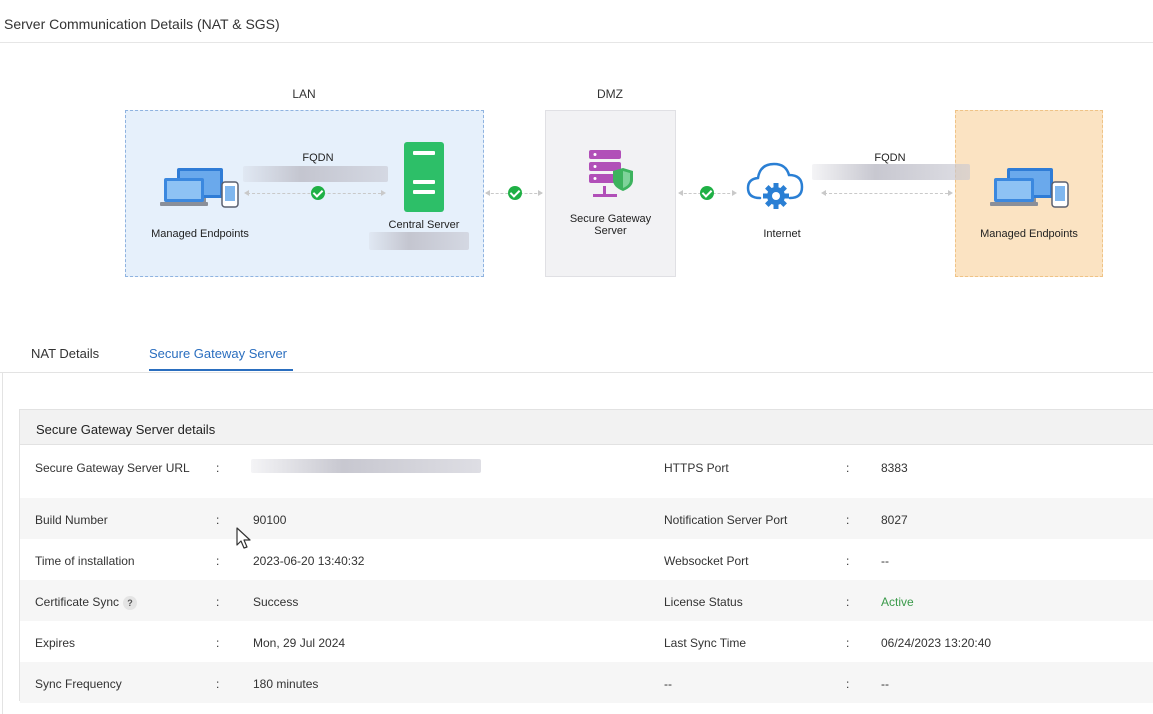 This screenshot has width=1153, height=714. What do you see at coordinates (586, 682) in the screenshot?
I see `table-row: Sync Frequency : 180 minutes -- : --` at bounding box center [586, 682].